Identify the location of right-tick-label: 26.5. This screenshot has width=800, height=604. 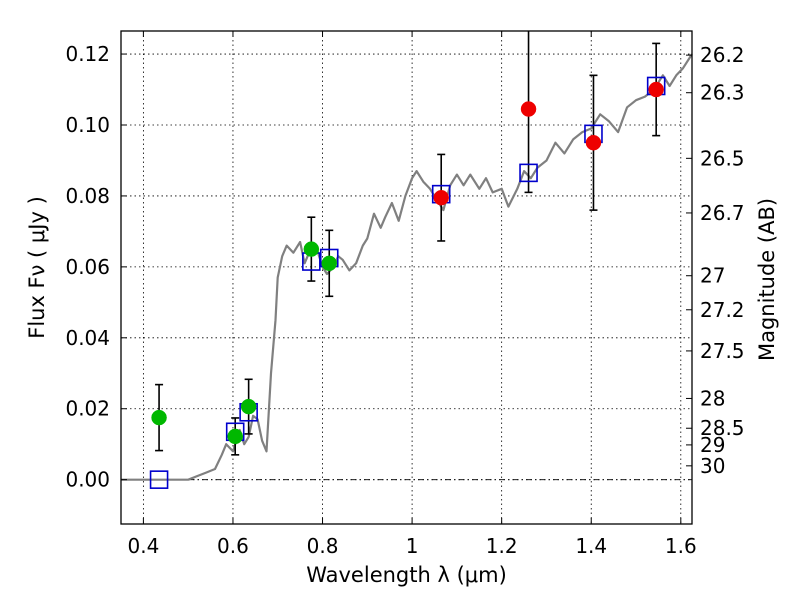
(722, 158).